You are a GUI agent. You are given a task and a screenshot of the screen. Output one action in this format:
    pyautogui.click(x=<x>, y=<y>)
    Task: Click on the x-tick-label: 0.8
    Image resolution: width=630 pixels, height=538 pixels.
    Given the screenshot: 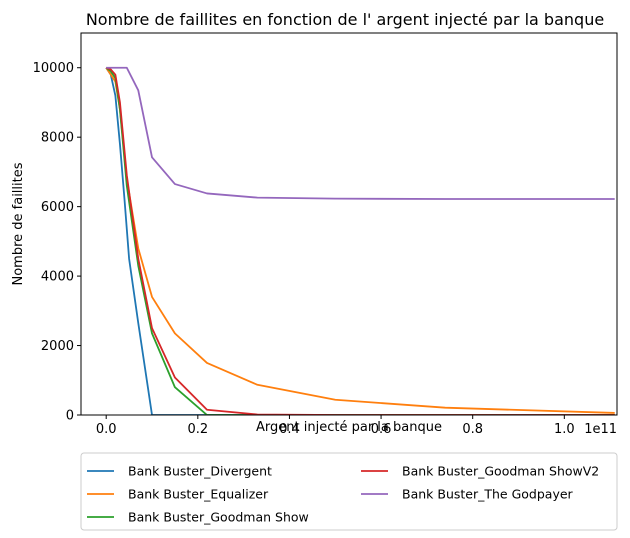 What is the action you would take?
    pyautogui.click(x=472, y=429)
    